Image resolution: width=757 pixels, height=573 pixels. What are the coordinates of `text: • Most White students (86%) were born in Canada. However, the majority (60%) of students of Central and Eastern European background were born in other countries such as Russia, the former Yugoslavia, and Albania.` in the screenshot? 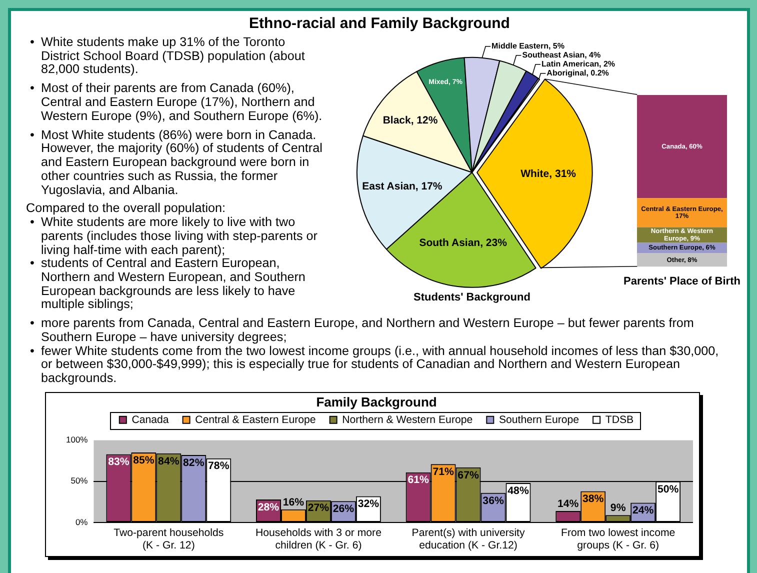 It's located at (176, 163).